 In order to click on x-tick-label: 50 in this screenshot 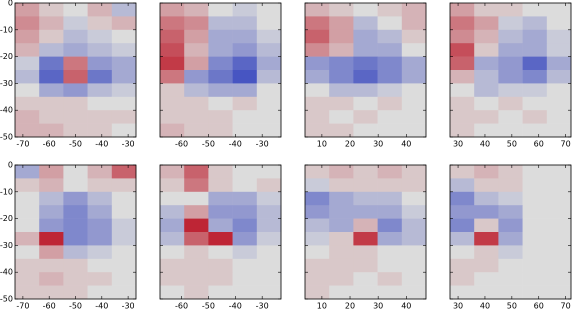, I will do `click(512, 144)`.